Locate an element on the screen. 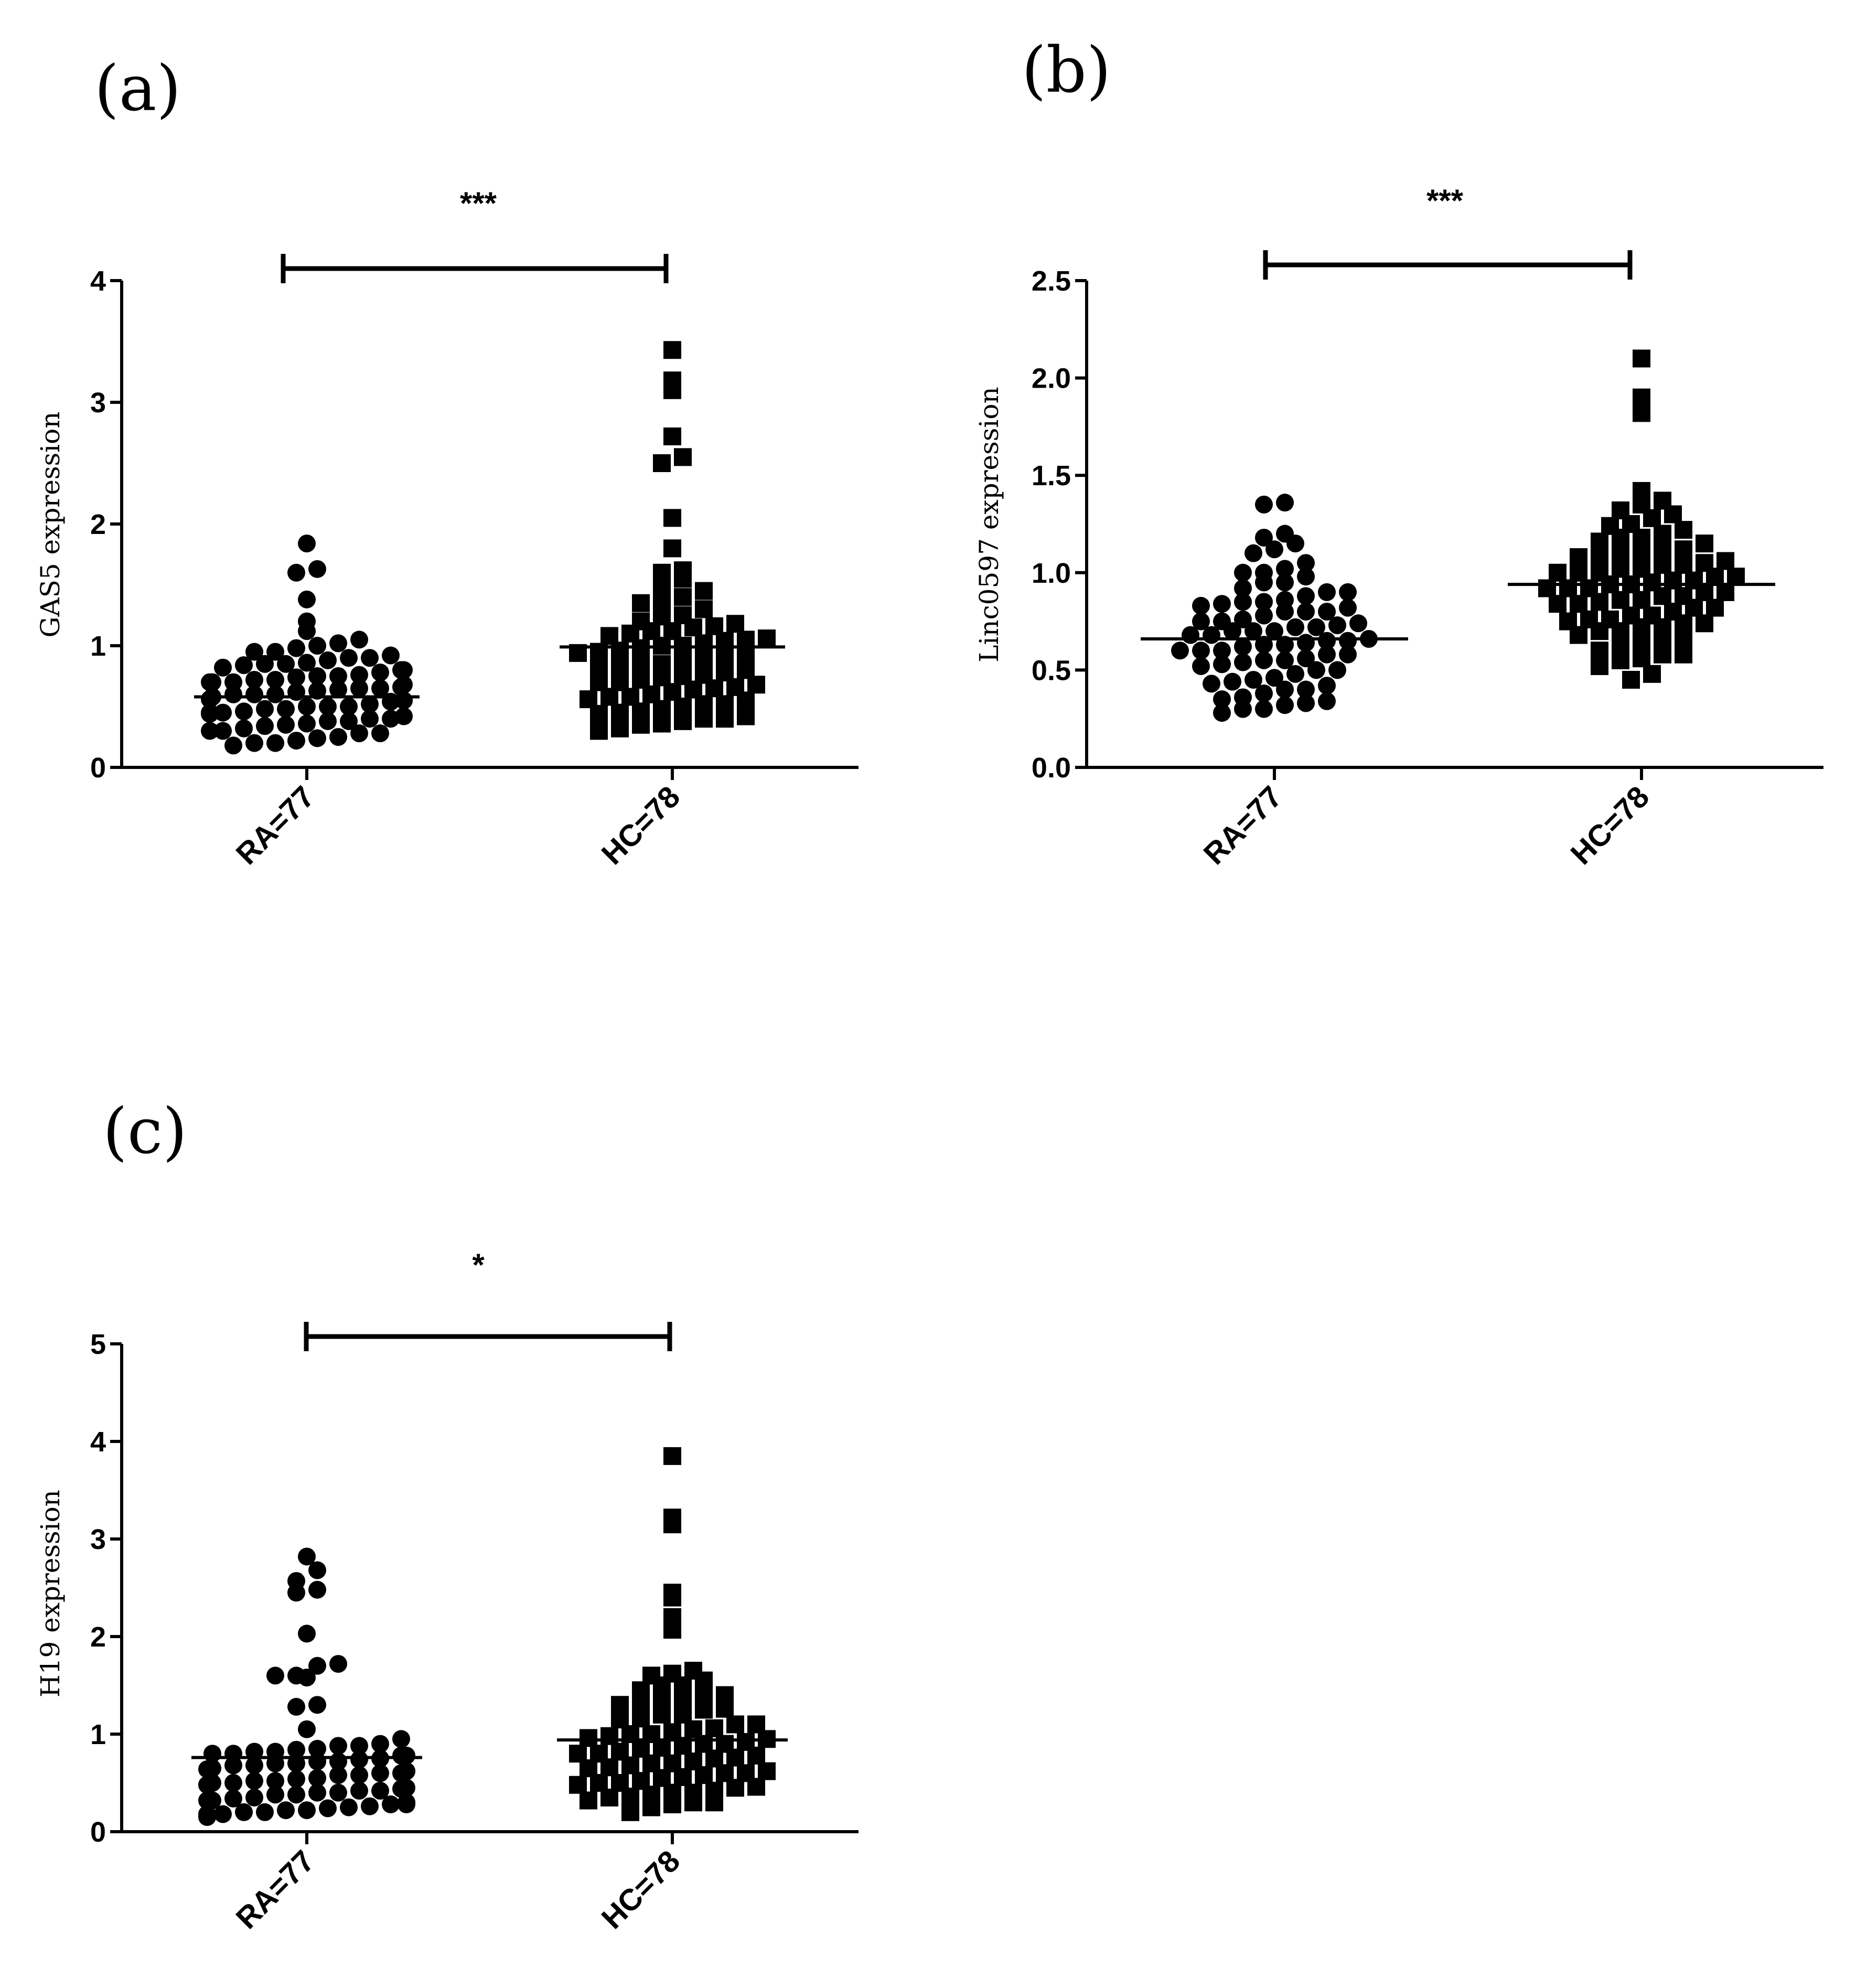 This screenshot has height=1988, width=1856. y-tick-label: 1 is located at coordinates (98, 1734).